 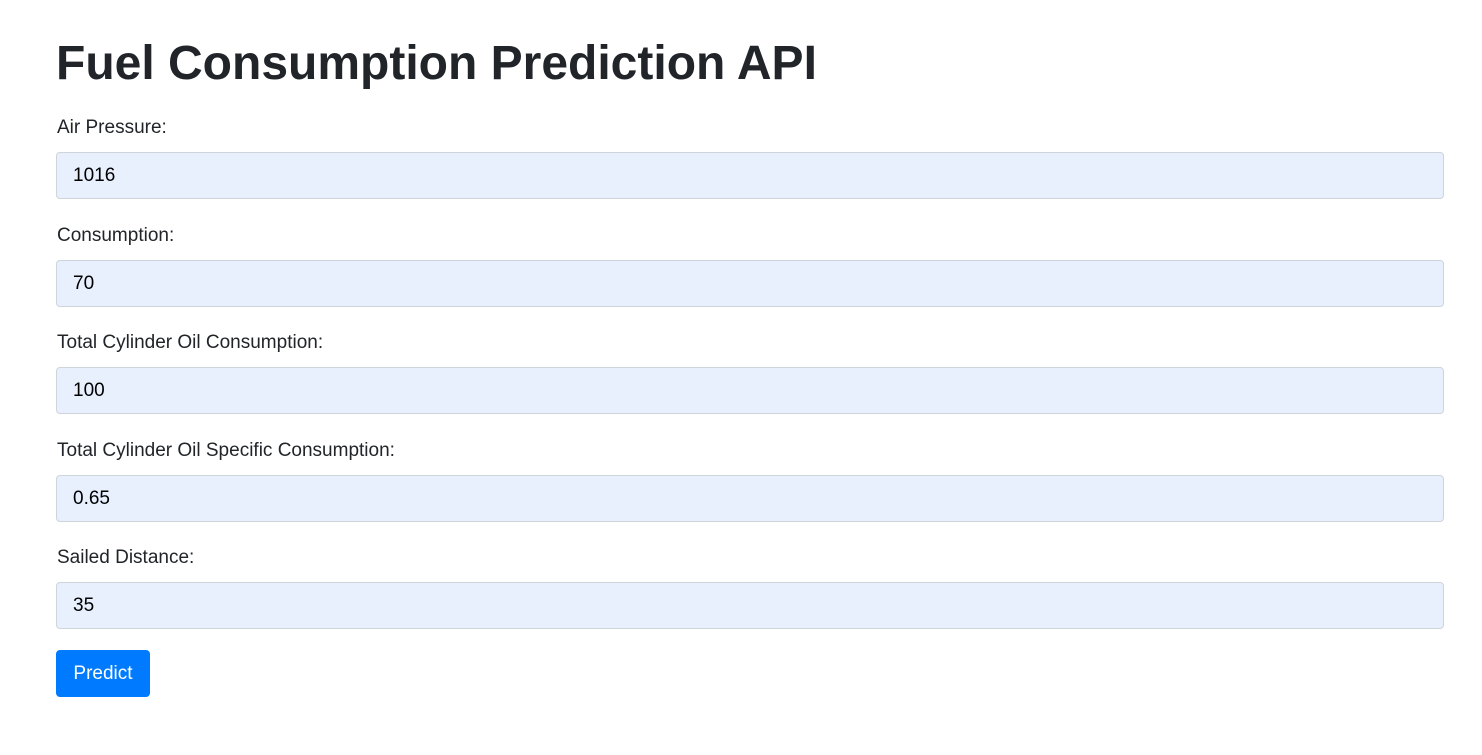 I want to click on total-cylinder-oil-specific-consumption-label: Total Cylinder Oil Specific Consumption:, so click(x=226, y=450).